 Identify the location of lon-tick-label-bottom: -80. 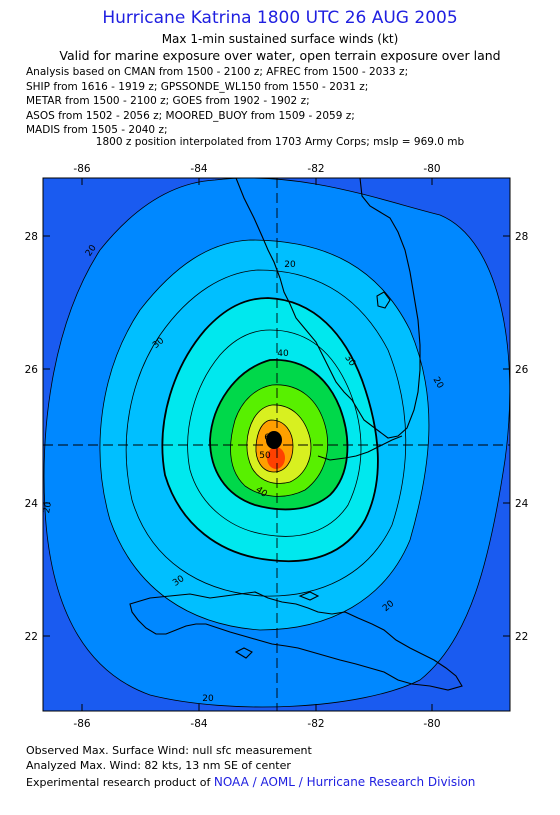
(431, 724).